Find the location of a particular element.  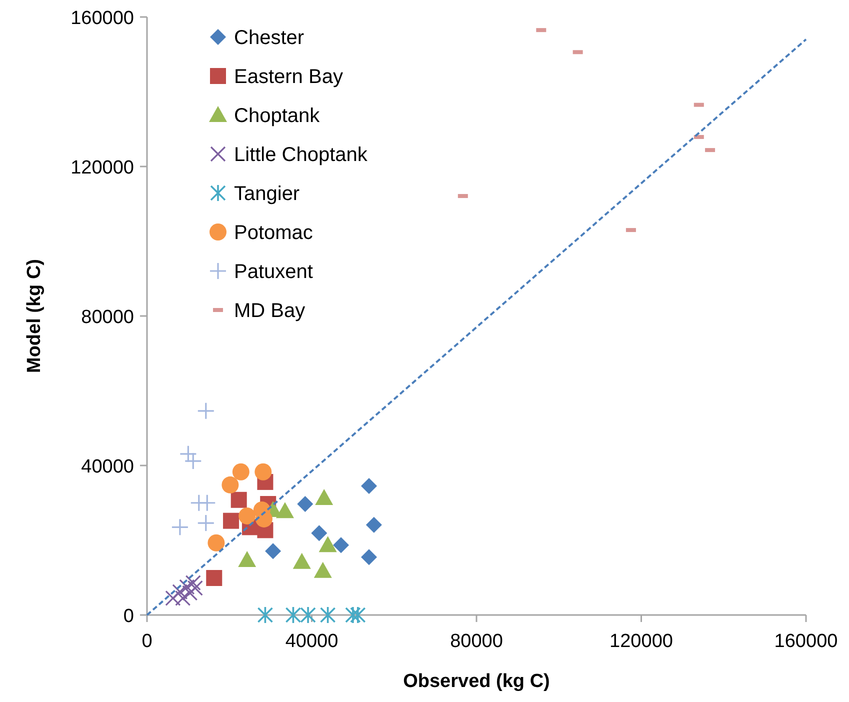

y-tick-label: 40000 is located at coordinates (107, 467).